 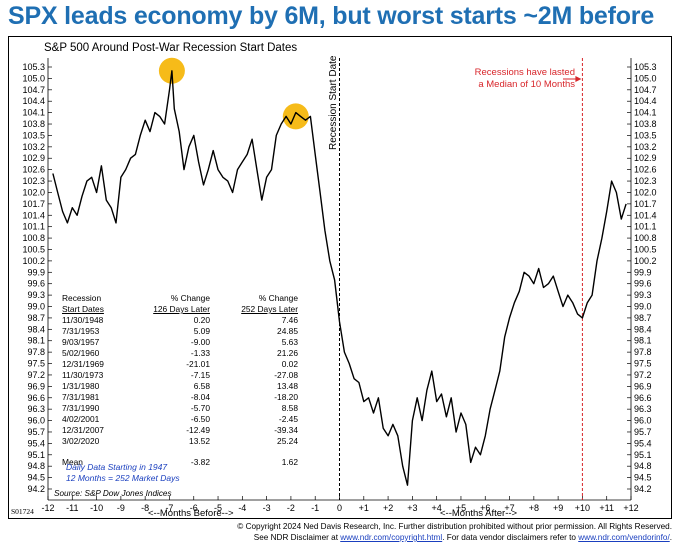 I want to click on stats-252d: 13.48, so click(x=287, y=386).